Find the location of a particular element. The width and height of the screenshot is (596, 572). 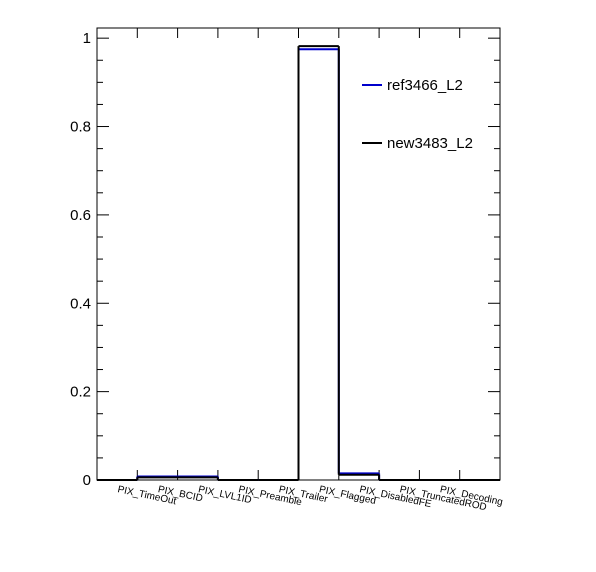

y-tick-label: 0.4 is located at coordinates (80, 303).